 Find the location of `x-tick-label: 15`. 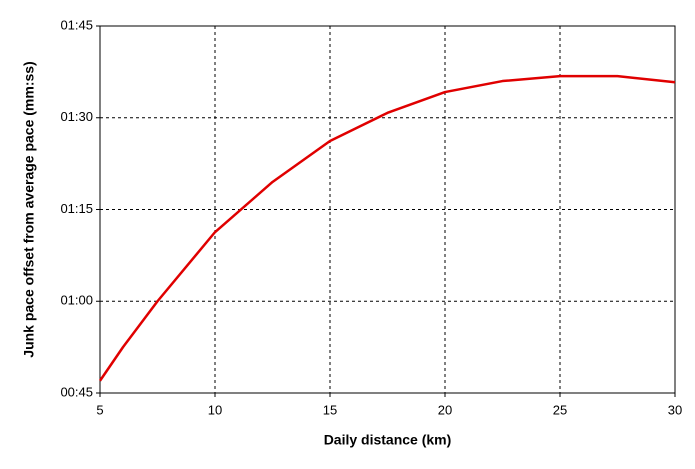

x-tick-label: 15 is located at coordinates (330, 409).